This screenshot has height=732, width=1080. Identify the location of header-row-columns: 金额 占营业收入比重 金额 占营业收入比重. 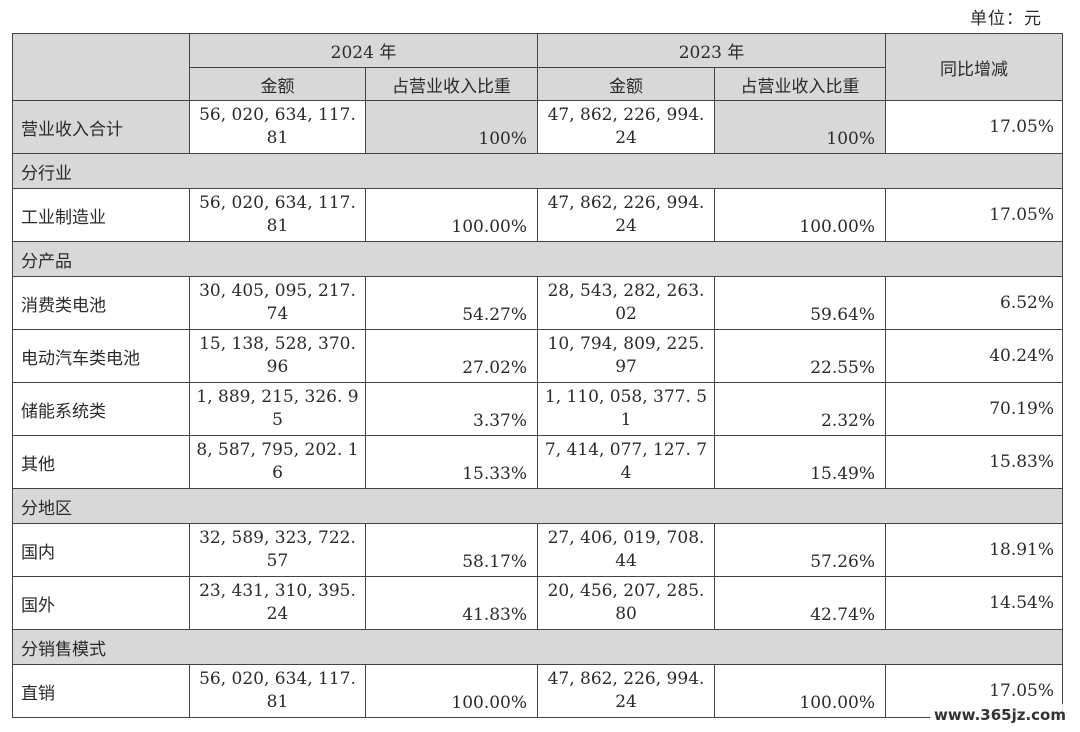
(538, 84).